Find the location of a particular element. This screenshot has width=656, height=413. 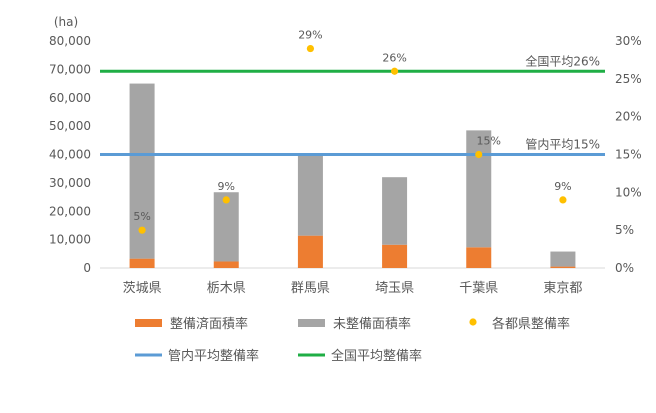

legend-label: 各都県整備率 is located at coordinates (531, 324).